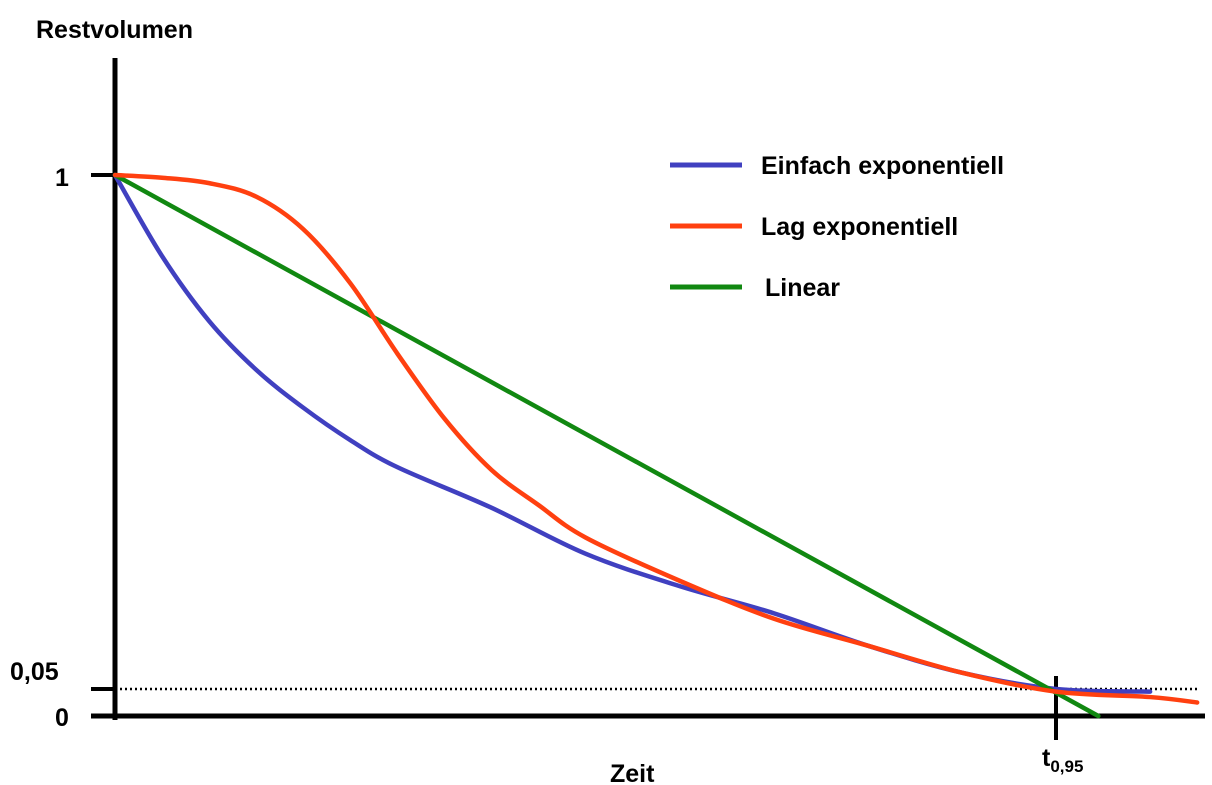 The image size is (1212, 785). What do you see at coordinates (62, 178) in the screenshot?
I see `y-tick-label-1: 1` at bounding box center [62, 178].